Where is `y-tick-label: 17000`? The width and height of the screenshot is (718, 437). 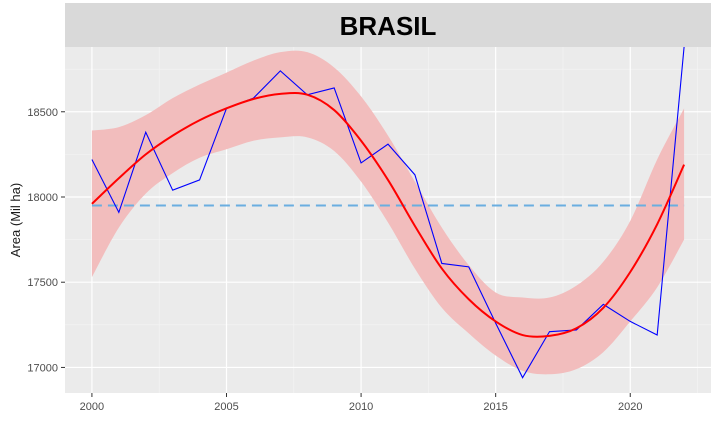 y-tick-label: 17000 is located at coordinates (42, 368).